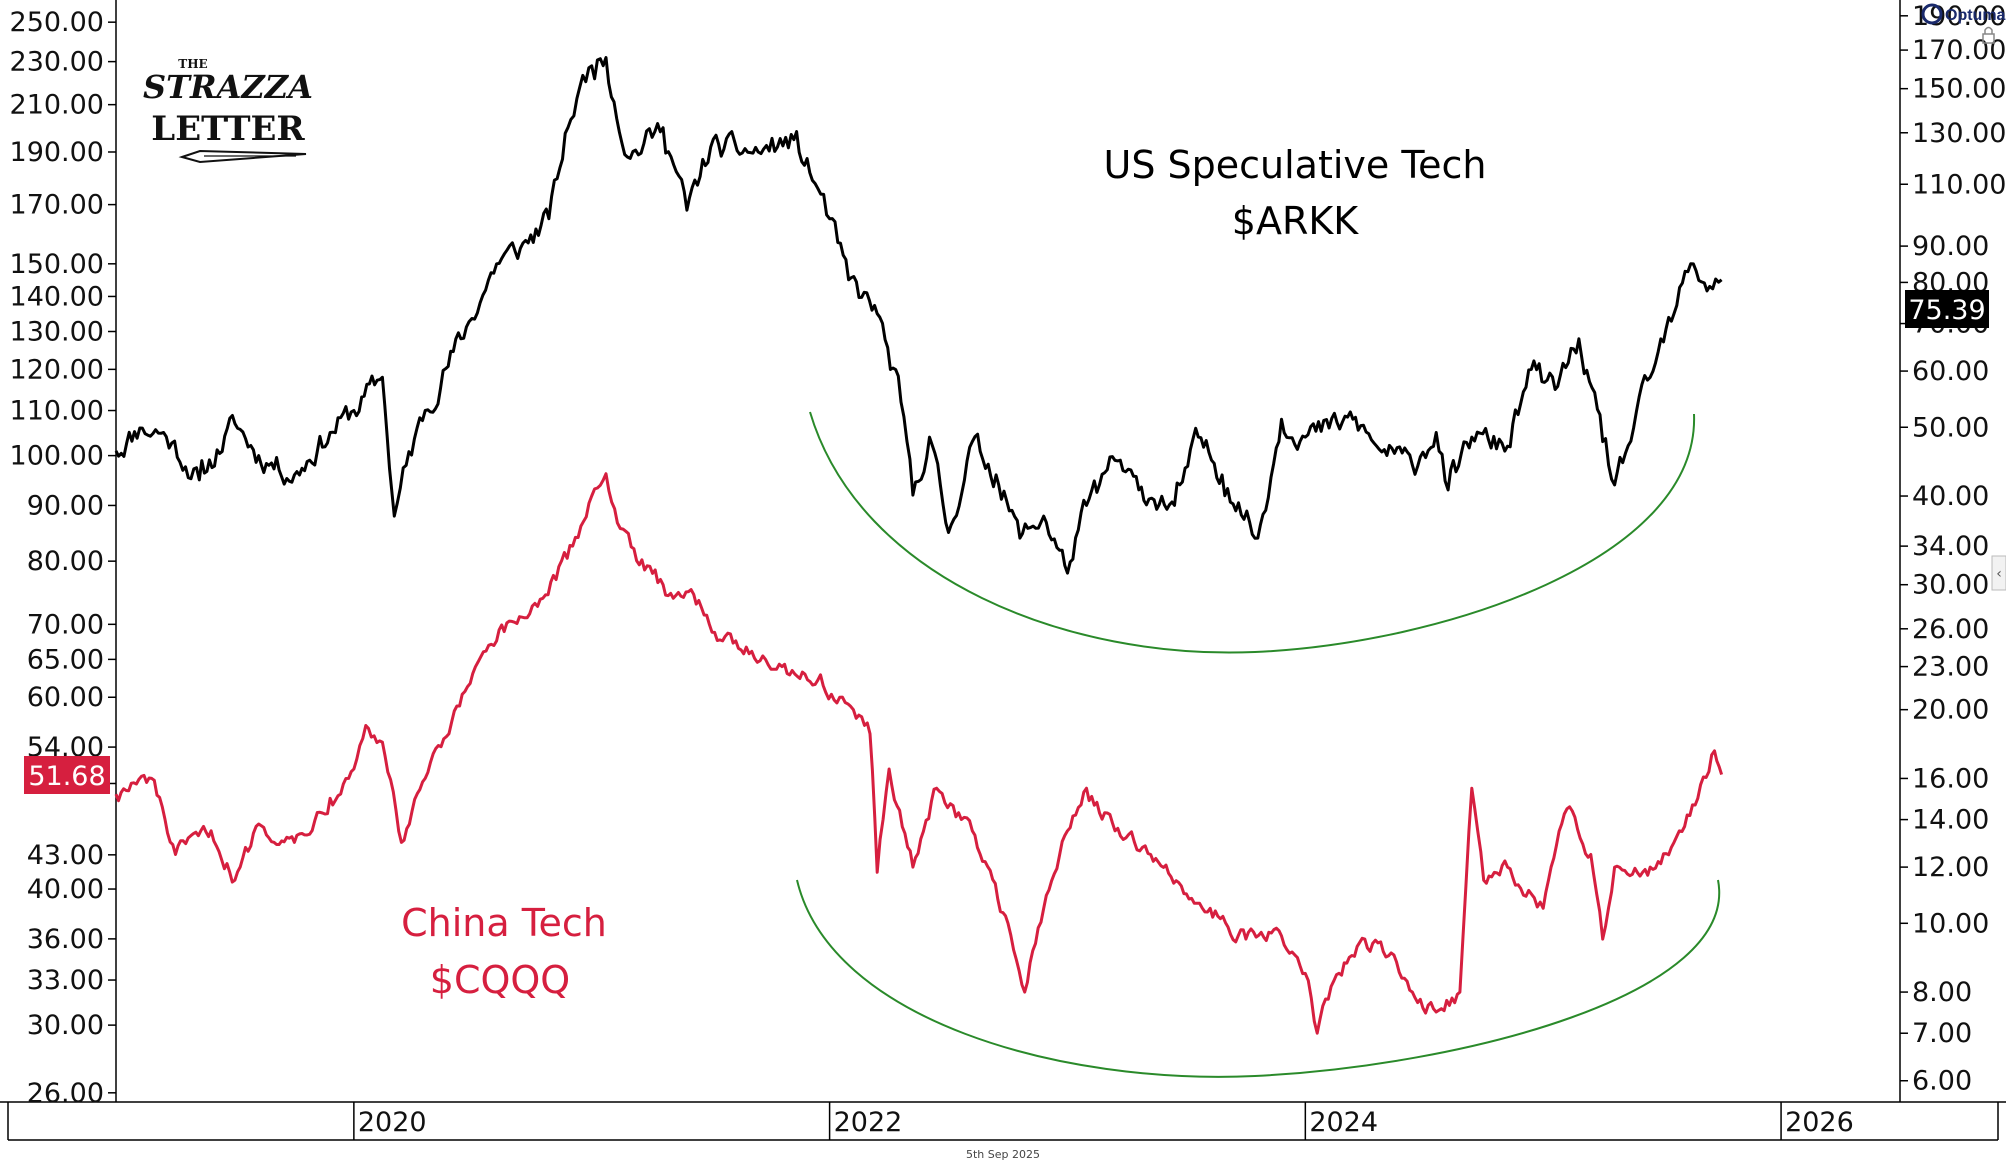 The image size is (2006, 1172). Describe the element at coordinates (1959, 184) in the screenshot. I see `right-tick-label: 110.00` at that location.